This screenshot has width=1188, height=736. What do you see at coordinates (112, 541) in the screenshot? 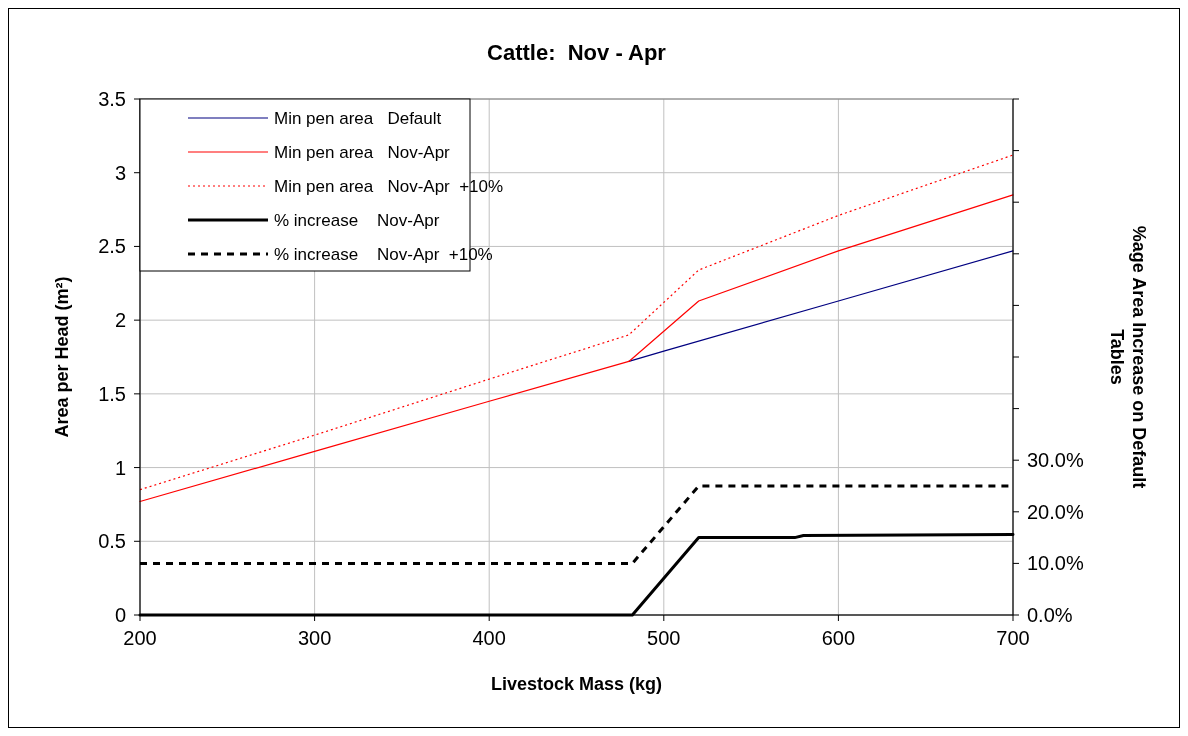
I see `y-tick-label: 0.5` at bounding box center [112, 541].